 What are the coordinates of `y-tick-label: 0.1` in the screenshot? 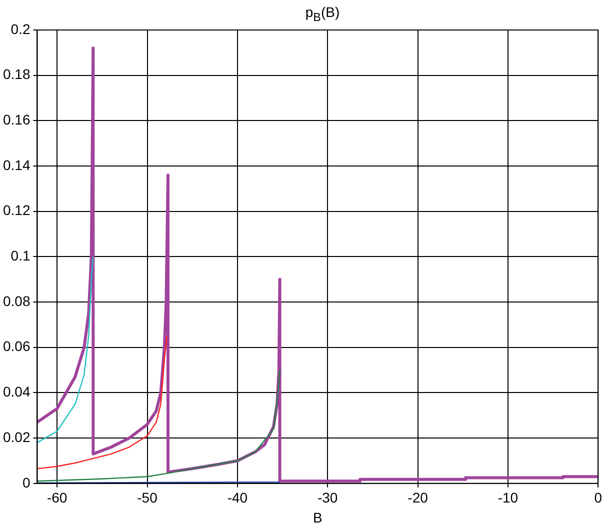 It's located at (20, 256).